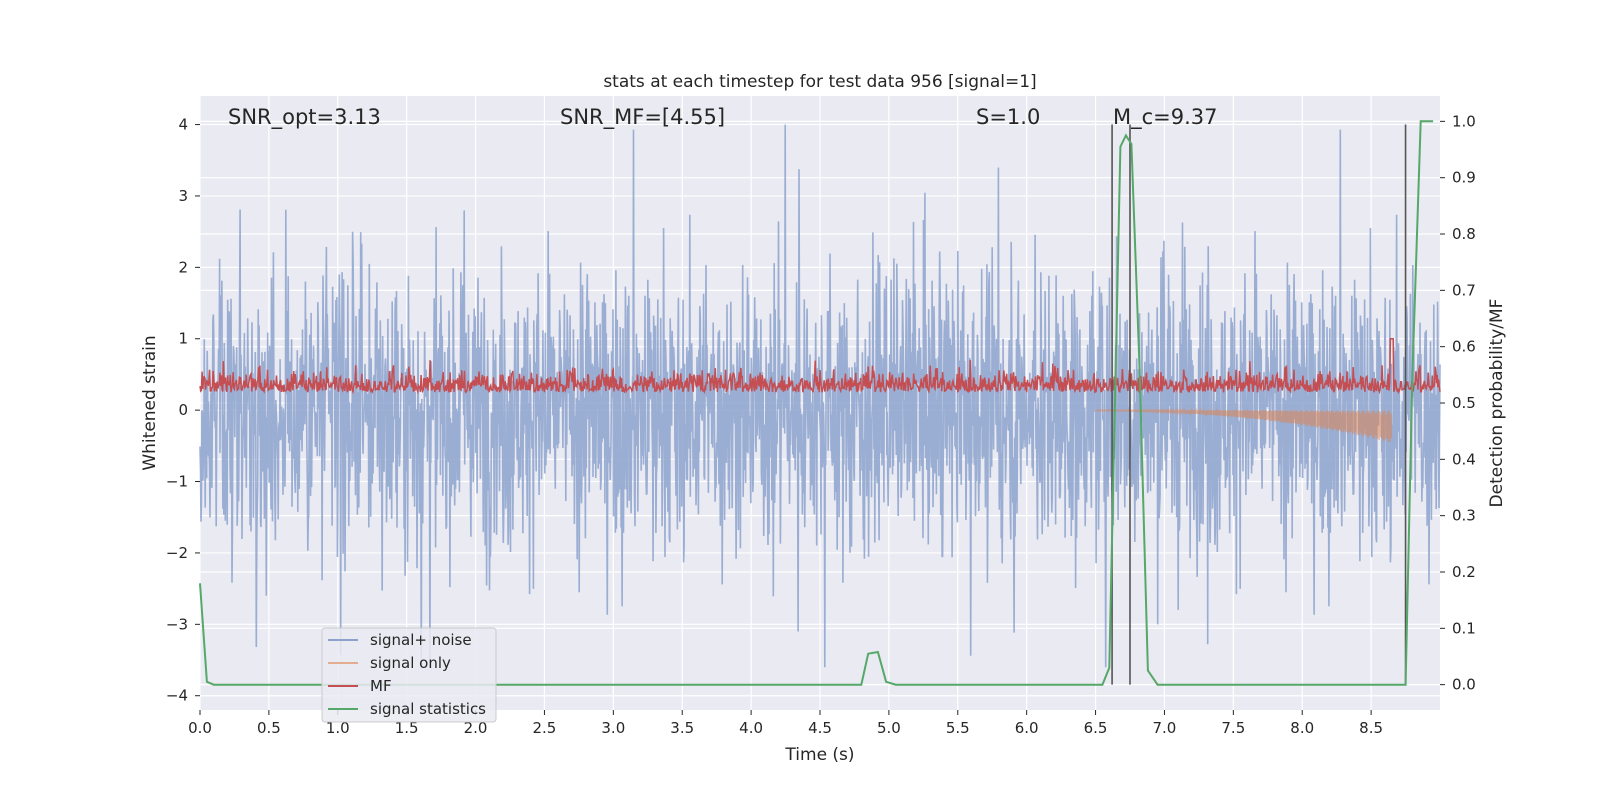  What do you see at coordinates (642, 117) in the screenshot?
I see `annotation-snr-mf: SNR_MF=[4.55]` at bounding box center [642, 117].